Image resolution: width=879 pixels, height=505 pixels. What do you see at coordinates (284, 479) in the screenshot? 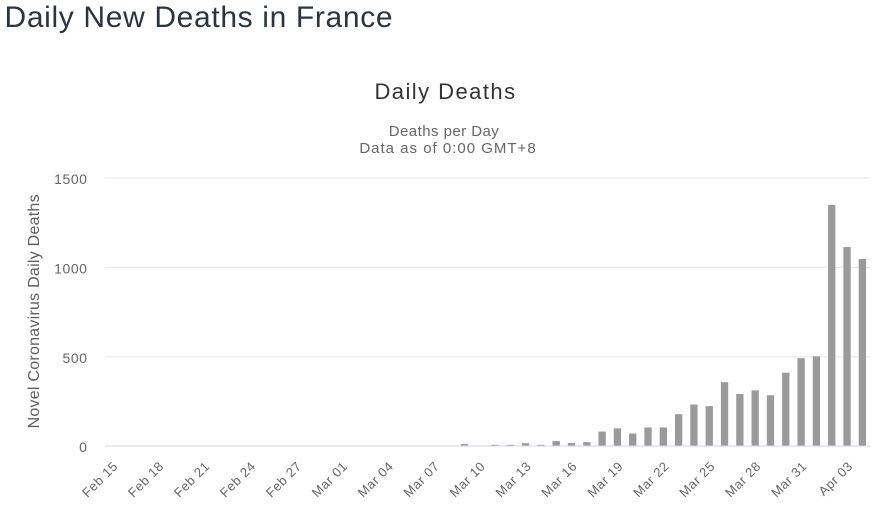
I see `svg-text: Feb 27` at bounding box center [284, 479].